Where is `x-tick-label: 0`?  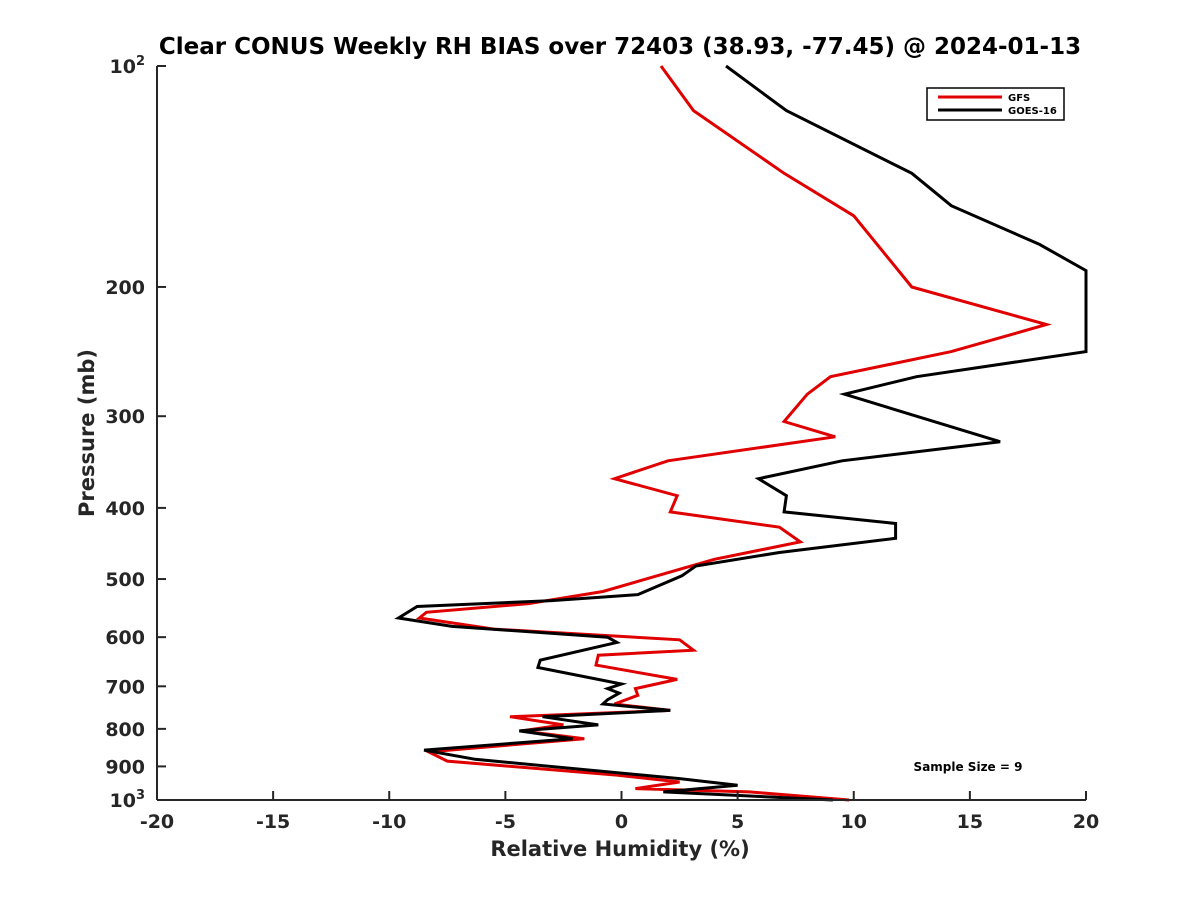 x-tick-label: 0 is located at coordinates (621, 822).